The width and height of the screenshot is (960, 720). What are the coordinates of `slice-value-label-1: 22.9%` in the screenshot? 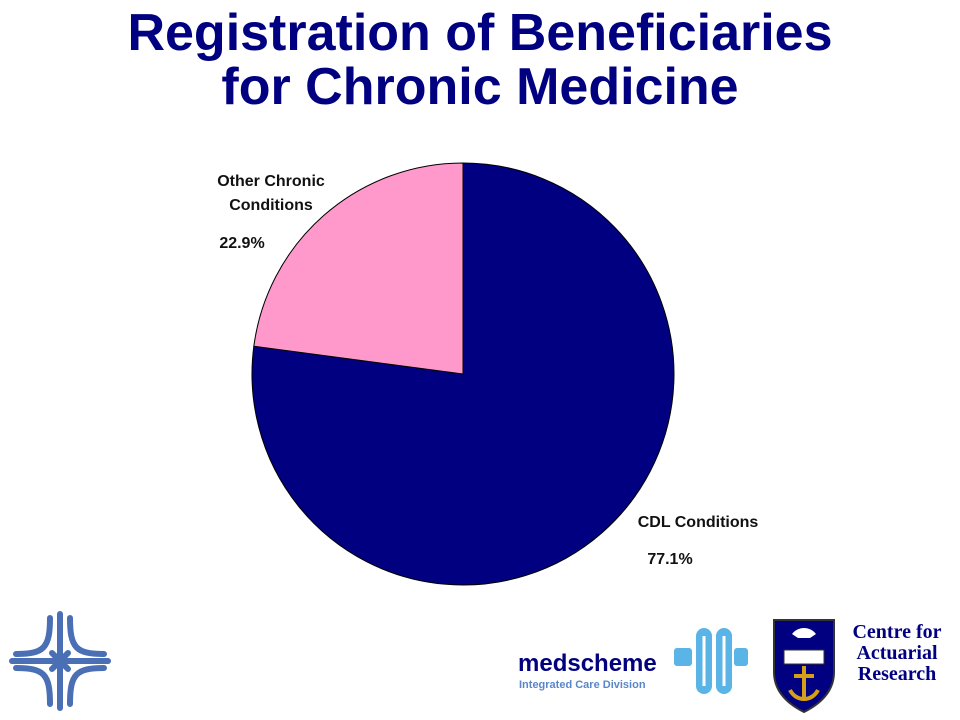 It's located at (241, 243).